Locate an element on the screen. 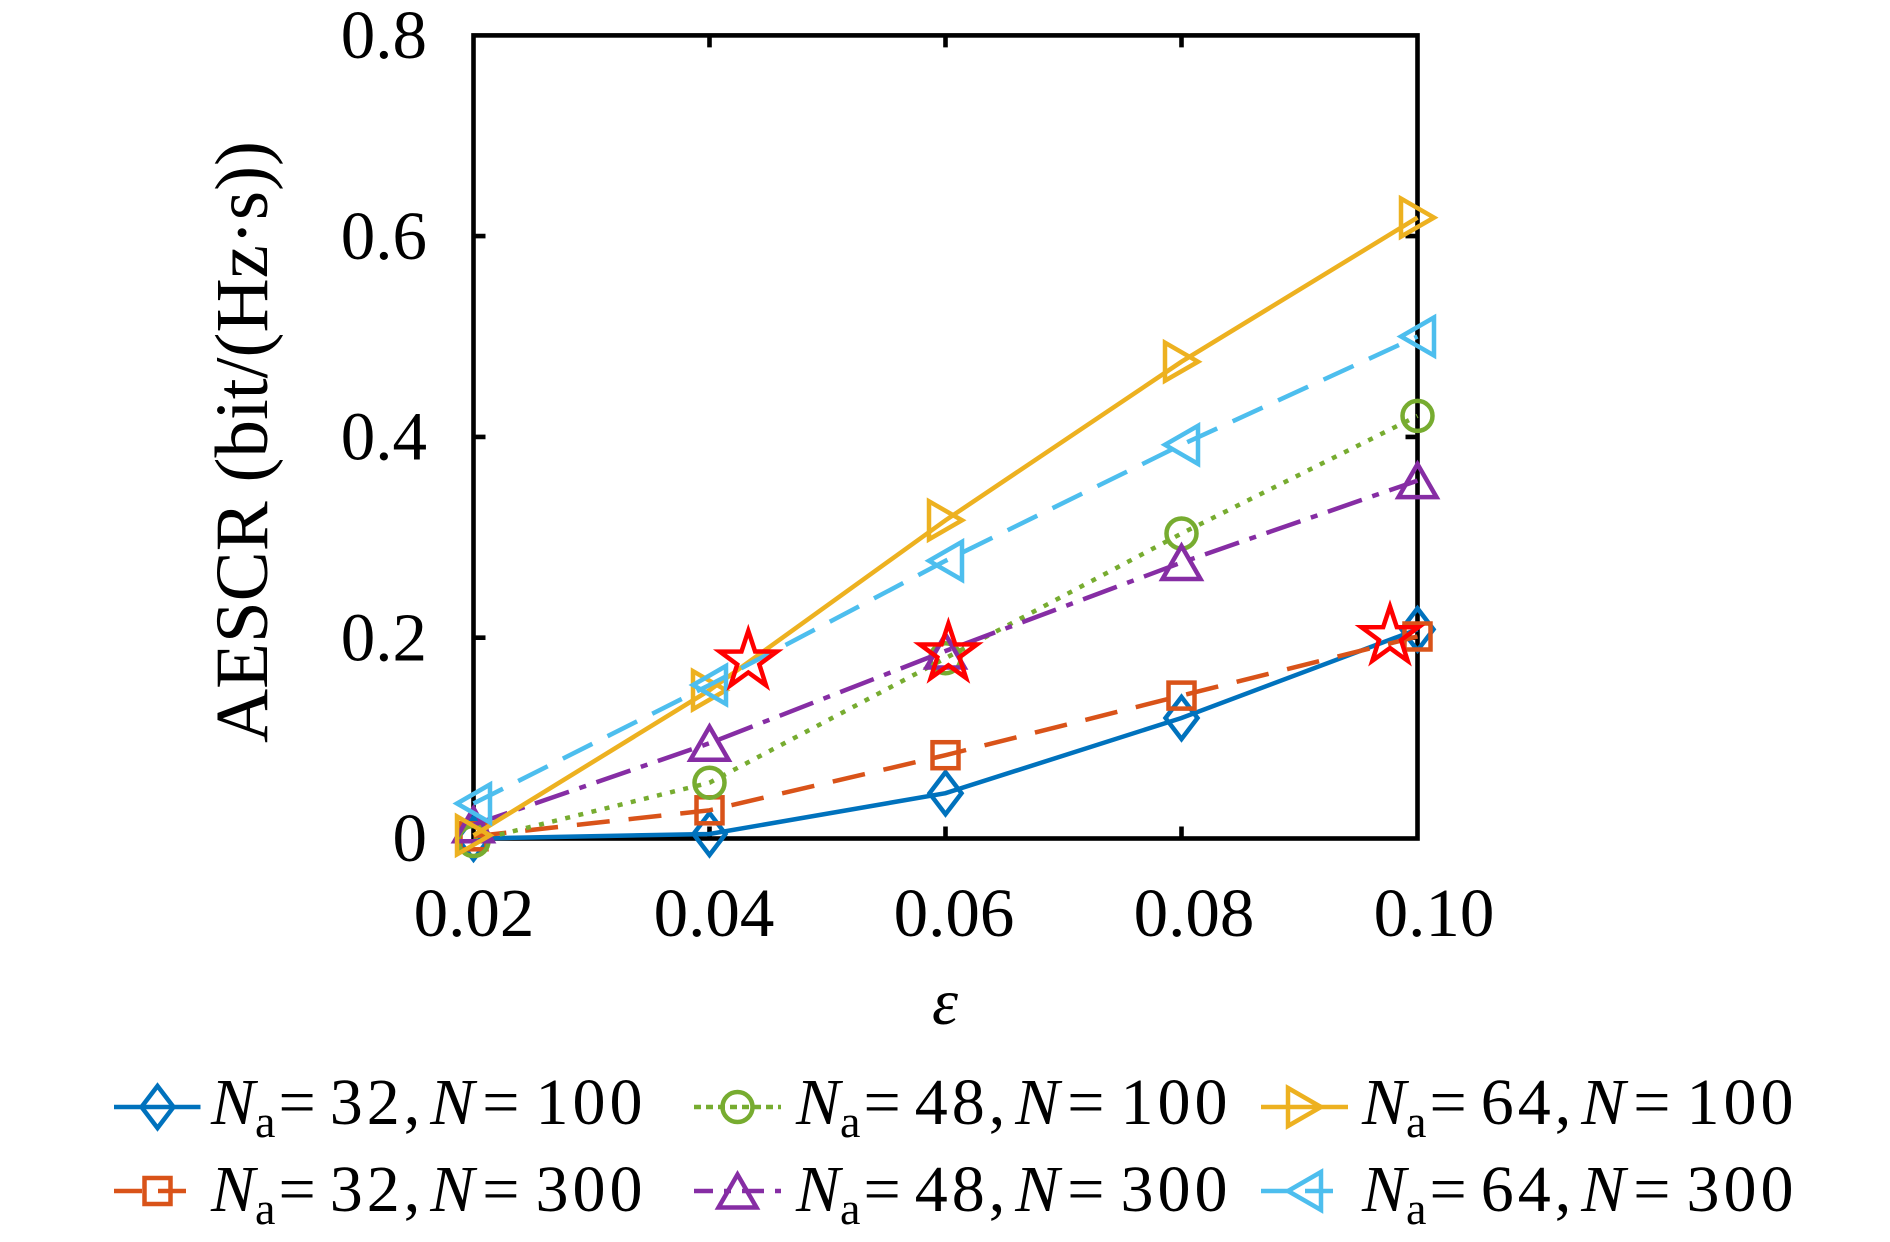 The image size is (1890, 1242). svg-text: 0 is located at coordinates (410, 838).